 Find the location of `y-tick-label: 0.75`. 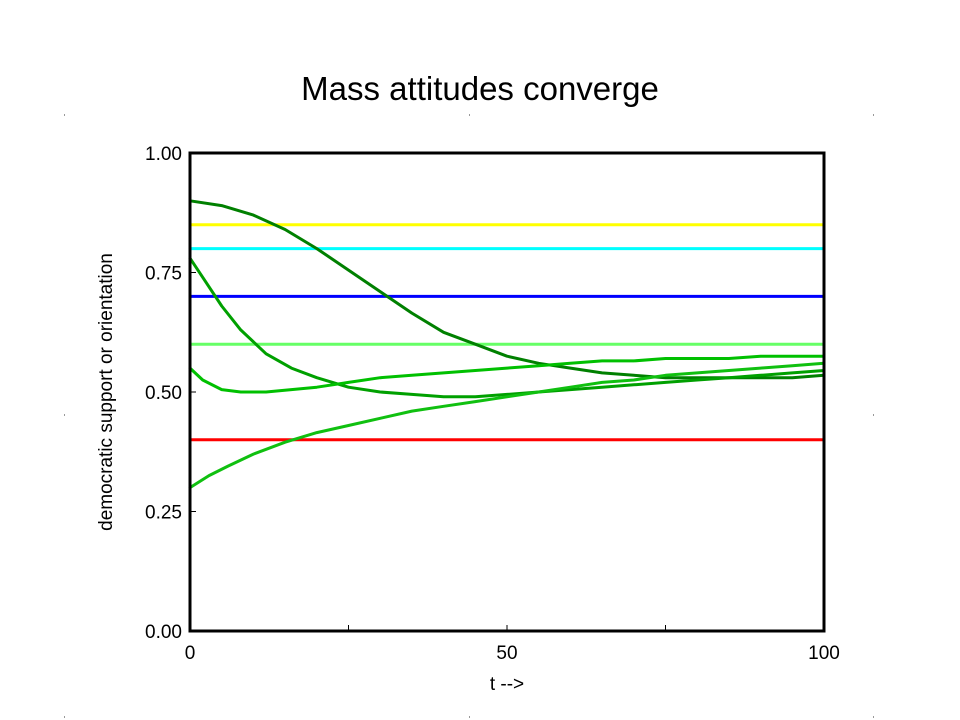

y-tick-label: 0.75 is located at coordinates (163, 274).